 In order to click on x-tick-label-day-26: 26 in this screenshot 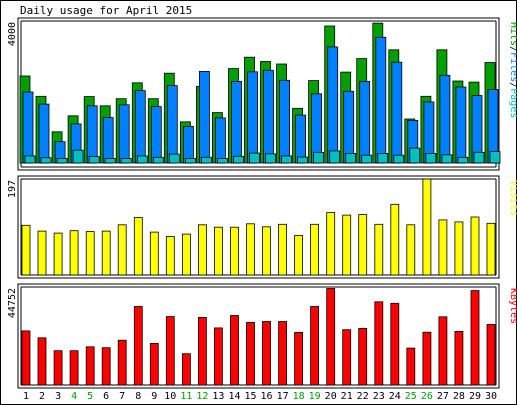, I will do `click(427, 396)`.